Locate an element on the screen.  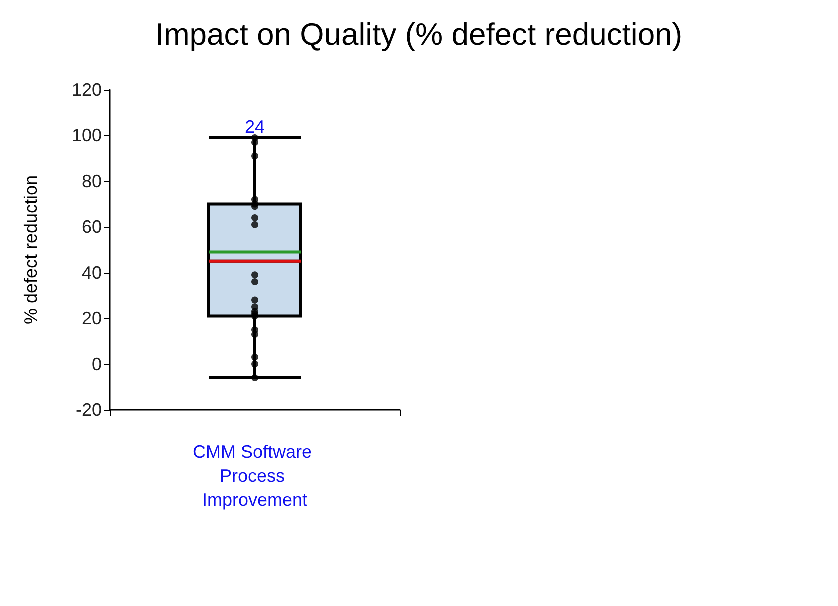
y-tick-label: 40 is located at coordinates (92, 272).